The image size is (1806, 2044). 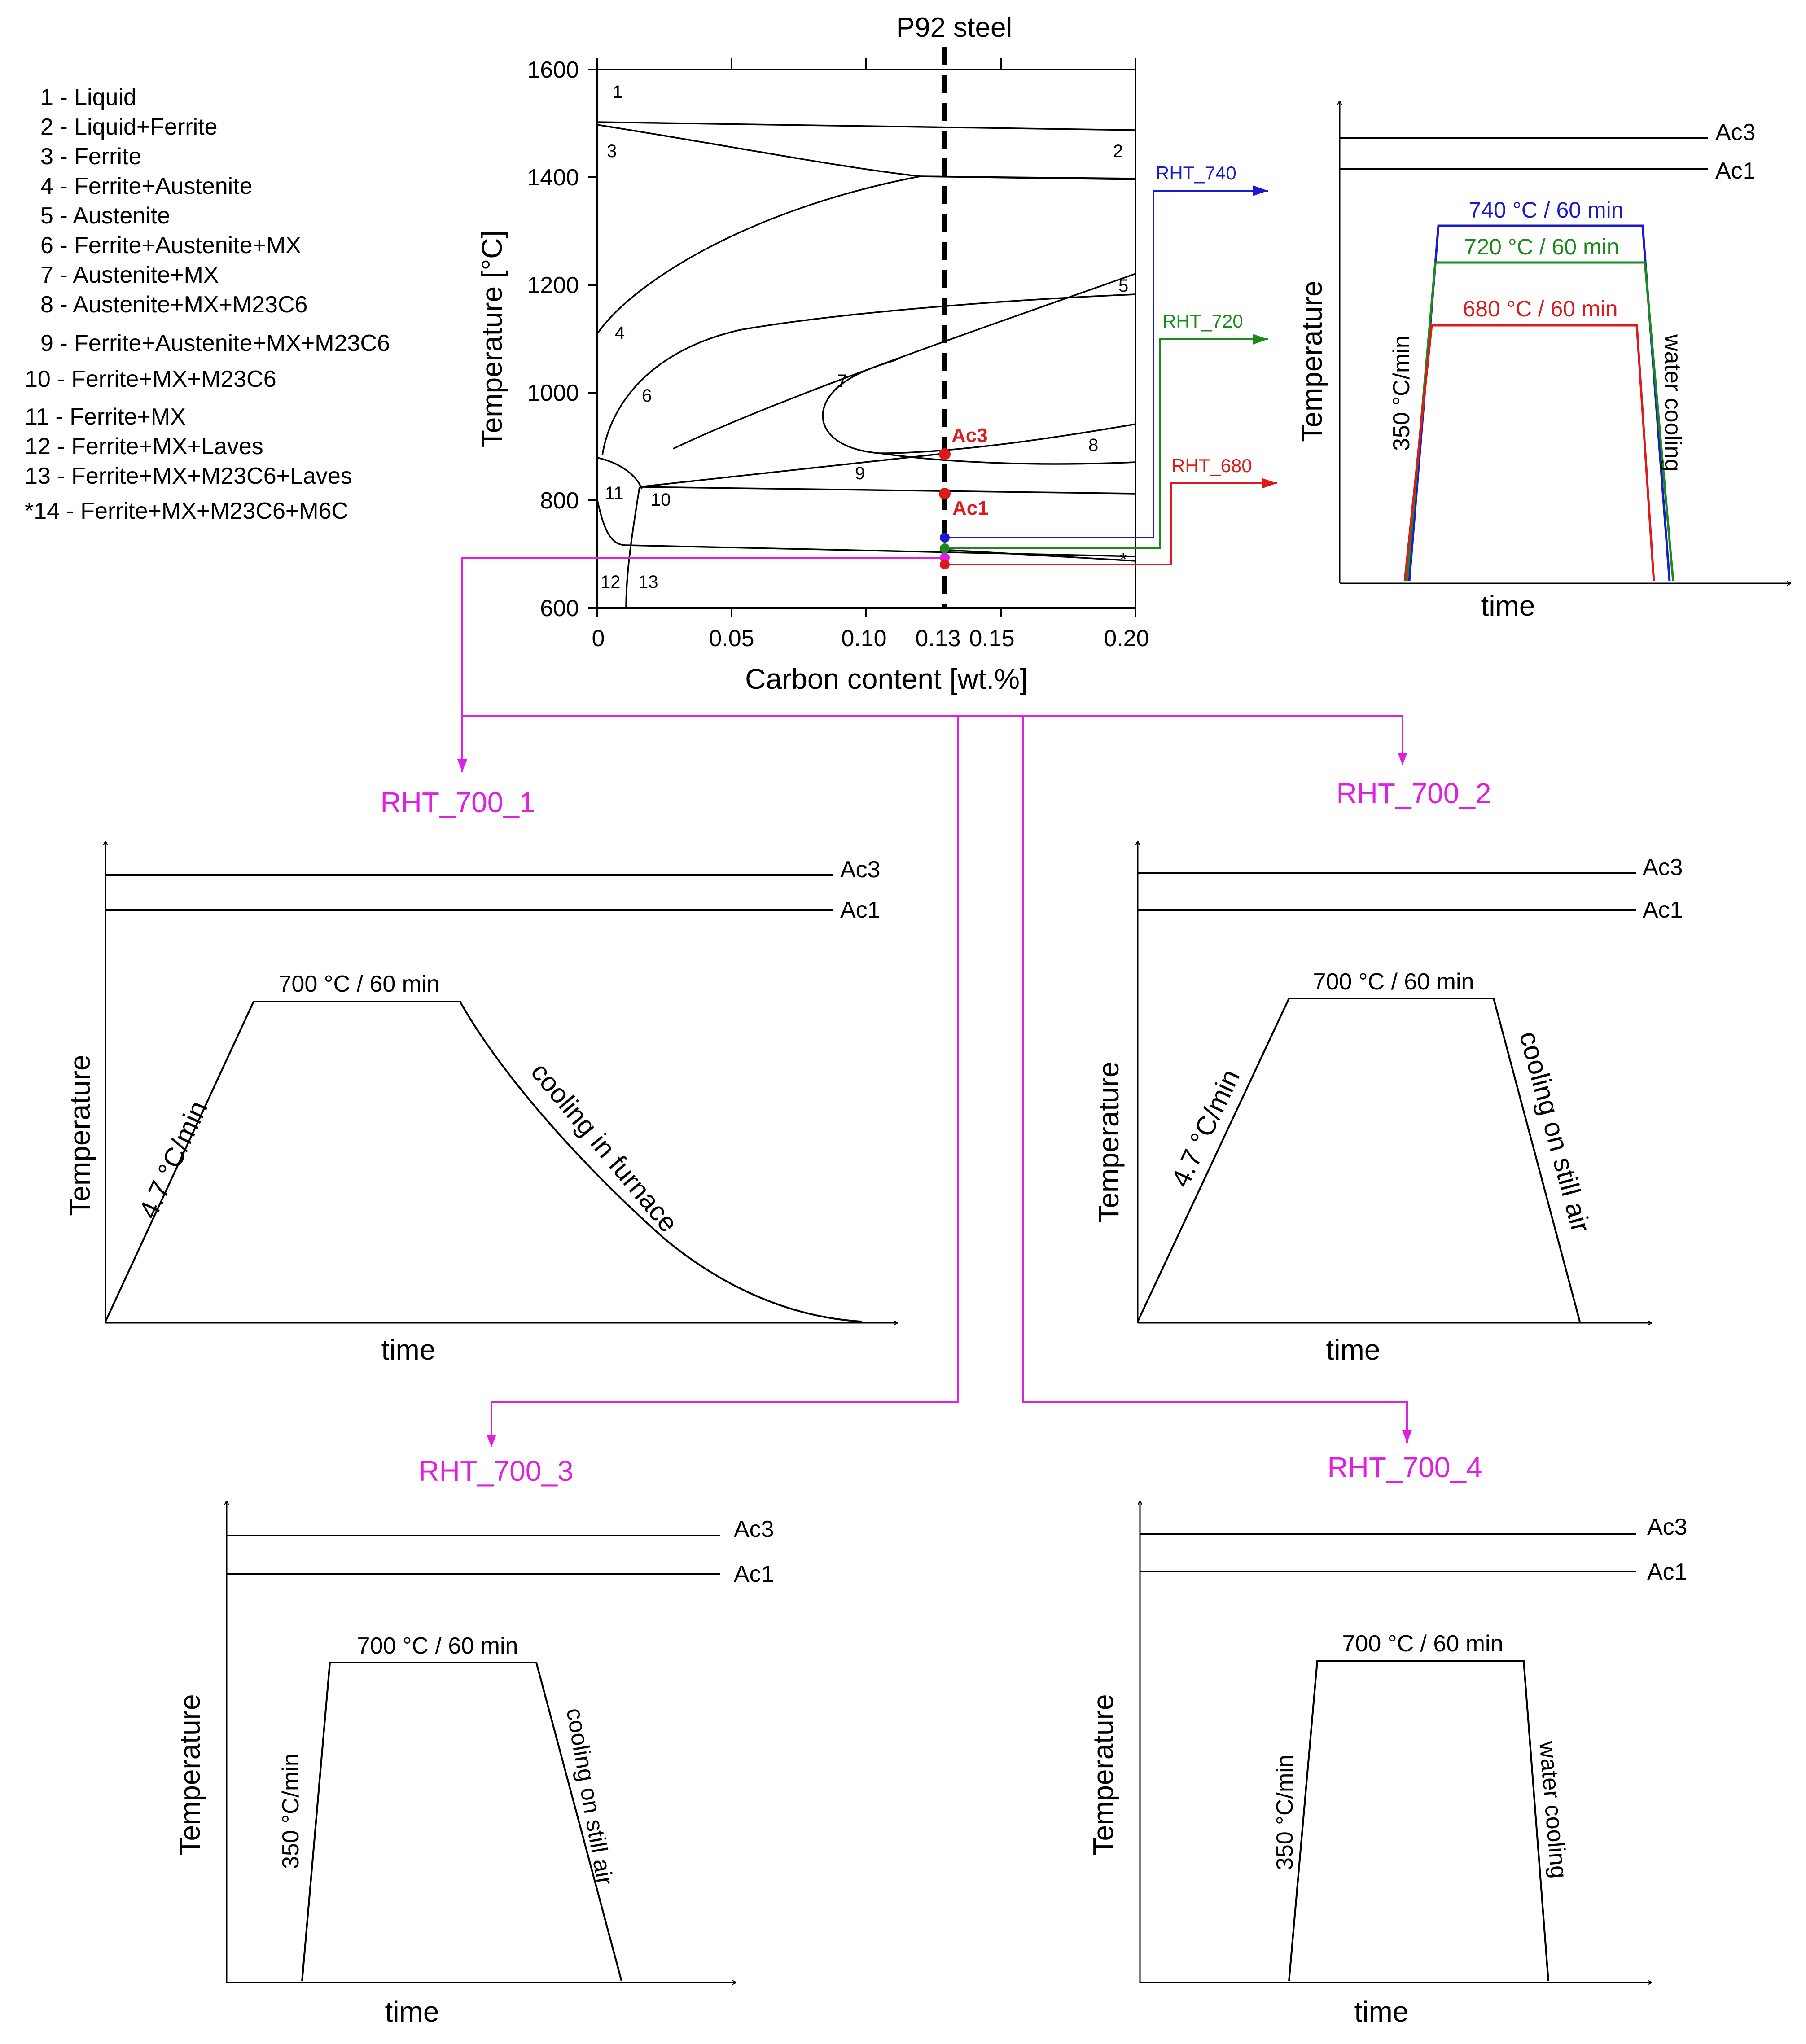 I want to click on rht-680-label: RHT_680, so click(x=1211, y=466).